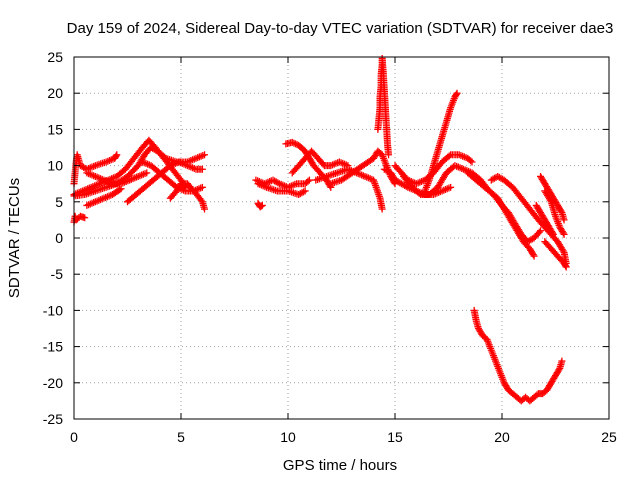 The height and width of the screenshot is (480, 640). I want to click on y-tick-label: -25, so click(53, 419).